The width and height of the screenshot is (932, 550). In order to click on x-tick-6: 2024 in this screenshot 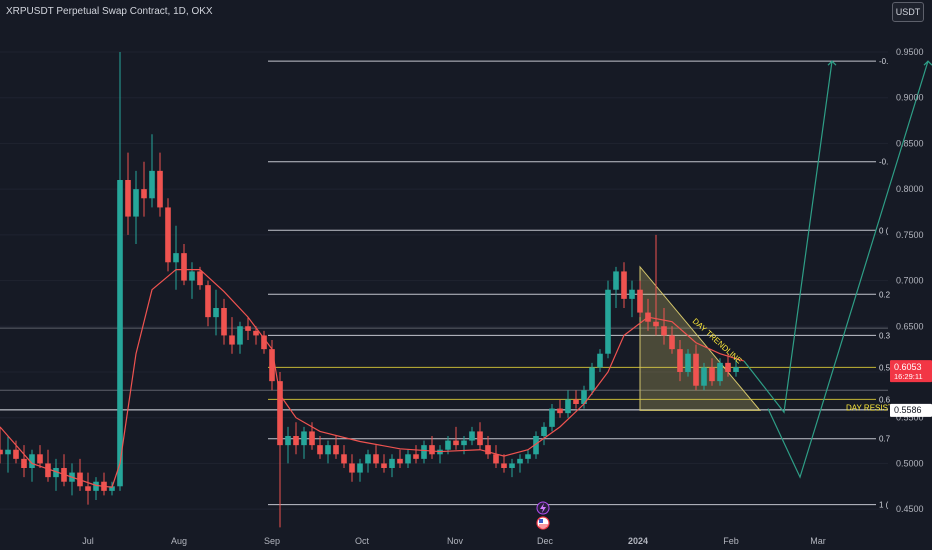, I will do `click(638, 541)`.